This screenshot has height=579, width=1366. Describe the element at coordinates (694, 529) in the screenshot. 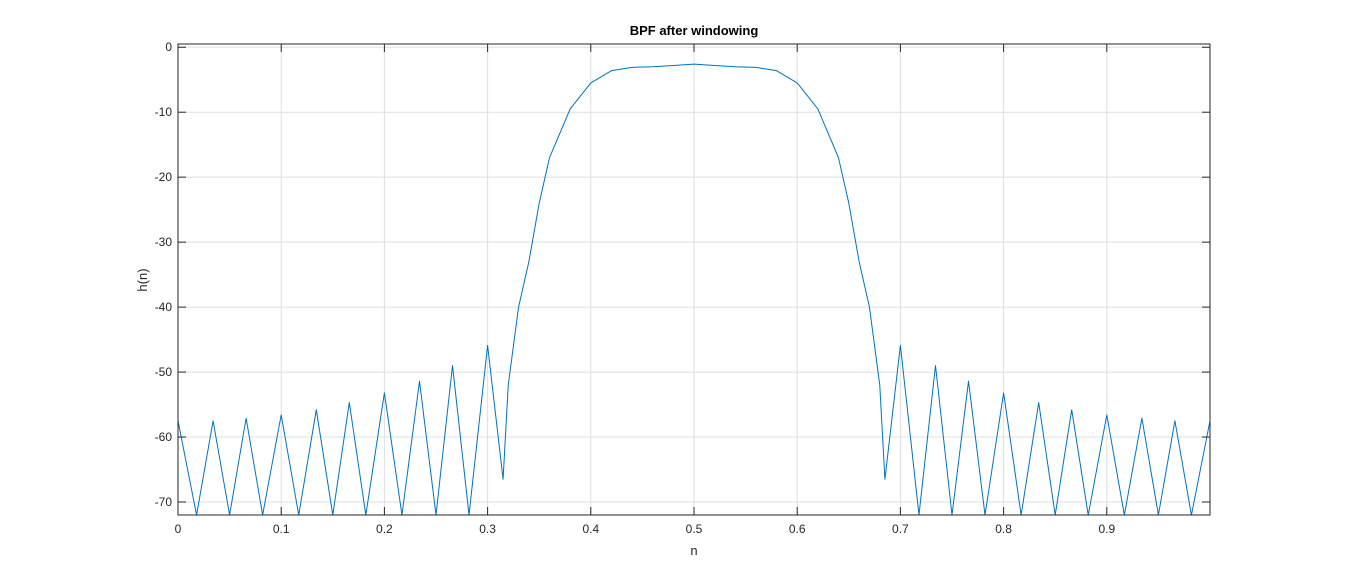

I see `x-tick-label: 0.5` at that location.